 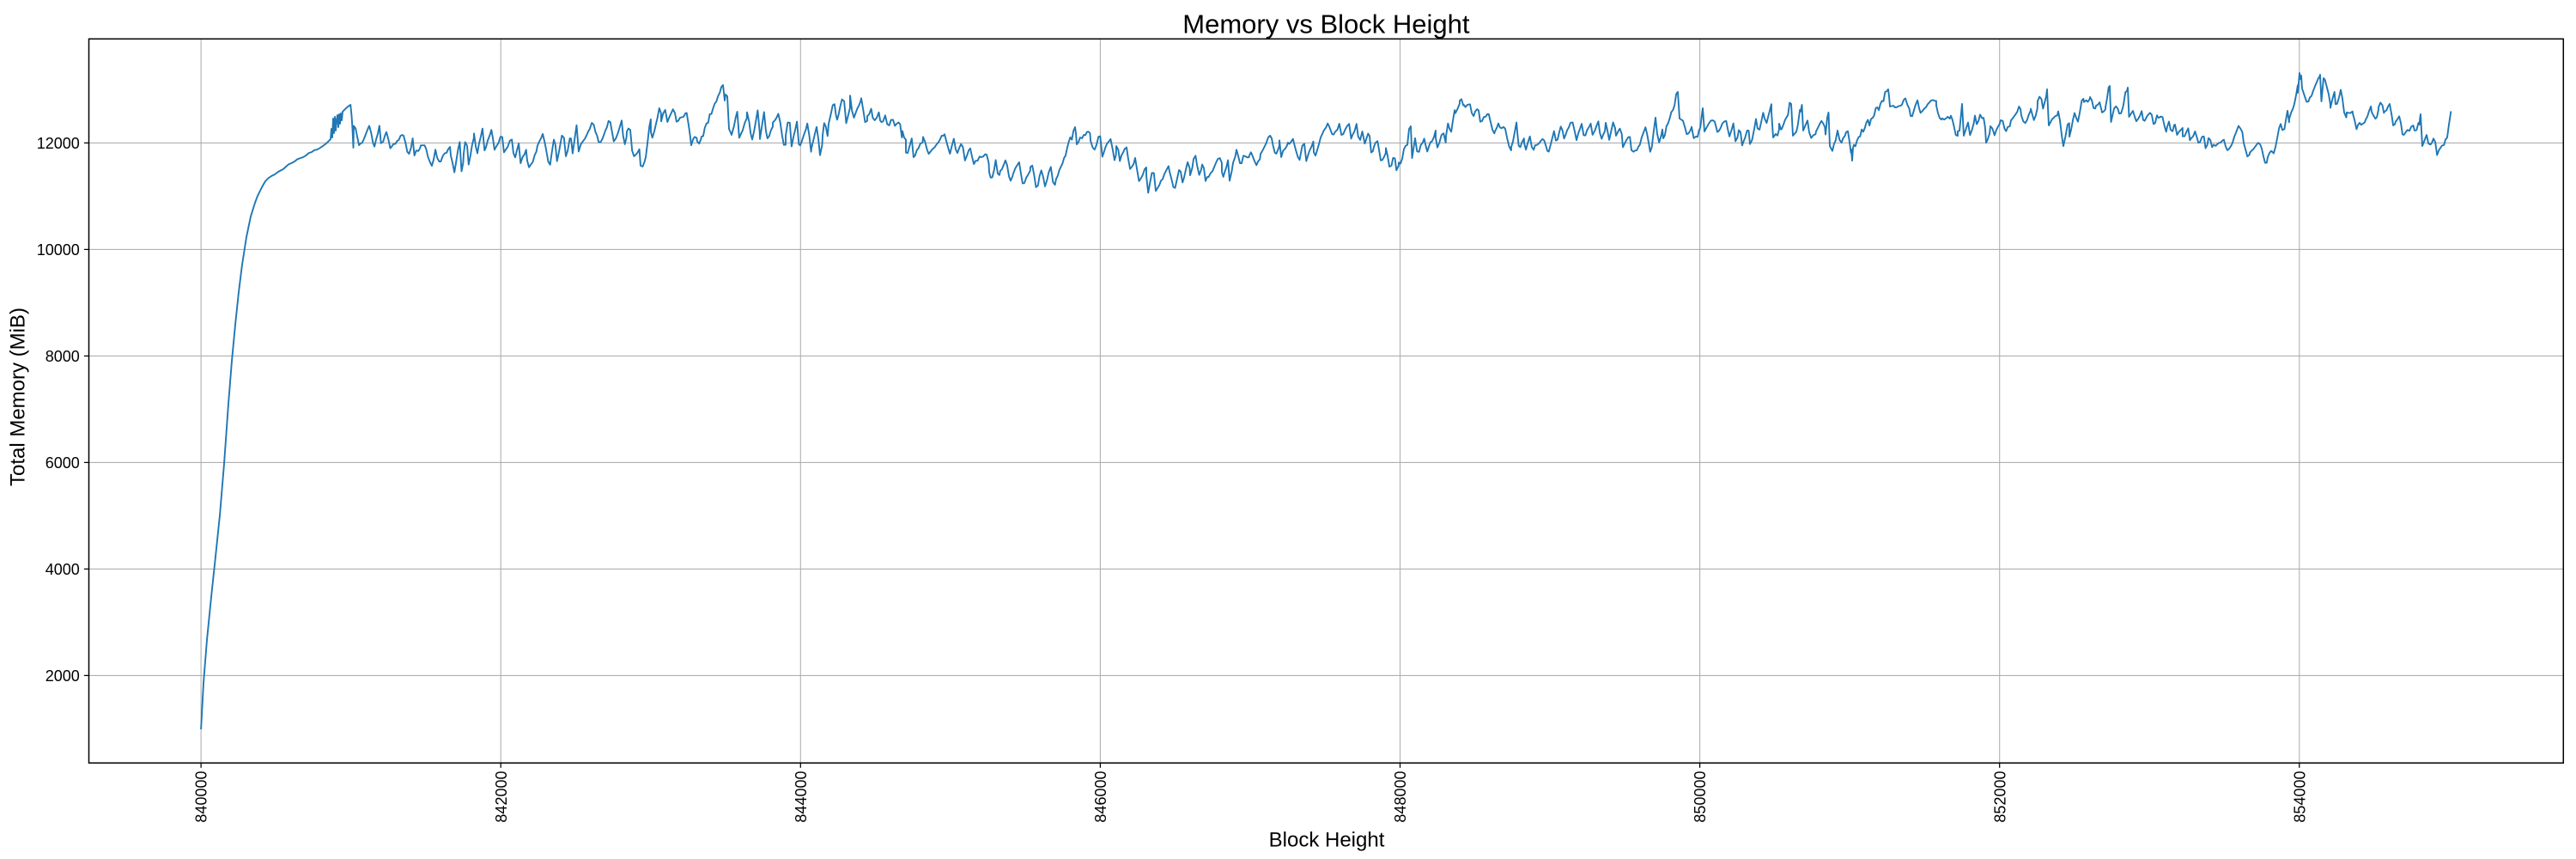 What do you see at coordinates (2299, 797) in the screenshot?
I see `svg-text: 854000` at bounding box center [2299, 797].